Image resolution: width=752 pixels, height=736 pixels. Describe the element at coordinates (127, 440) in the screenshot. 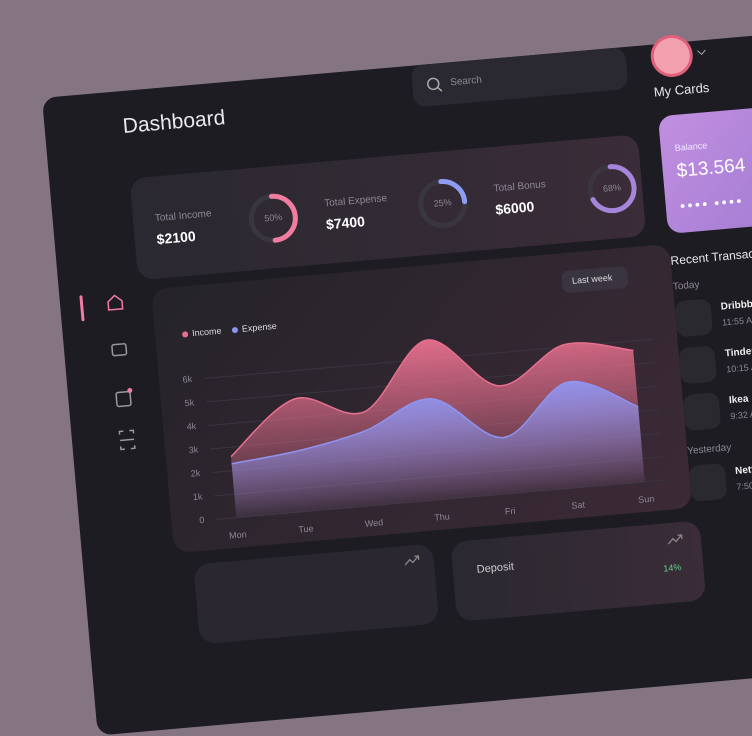

I see `nav-scan` at that location.